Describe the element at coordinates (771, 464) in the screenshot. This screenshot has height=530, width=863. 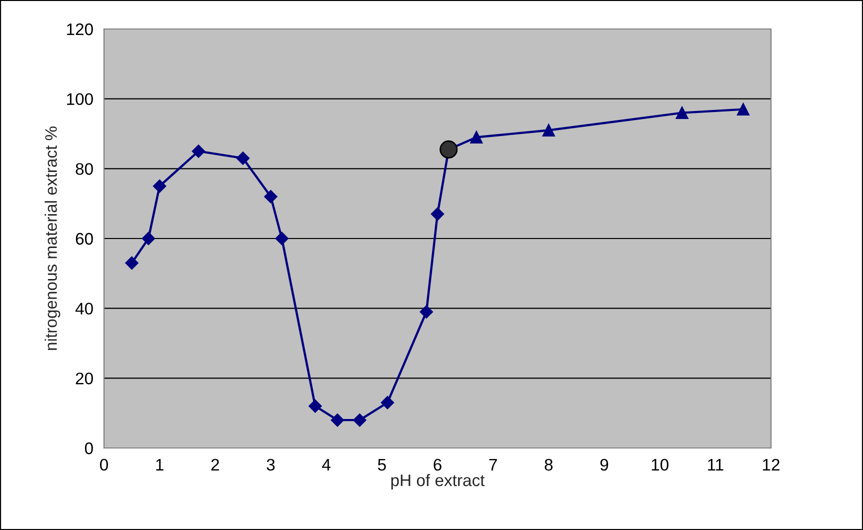
I see `x-tick-label: 12` at that location.